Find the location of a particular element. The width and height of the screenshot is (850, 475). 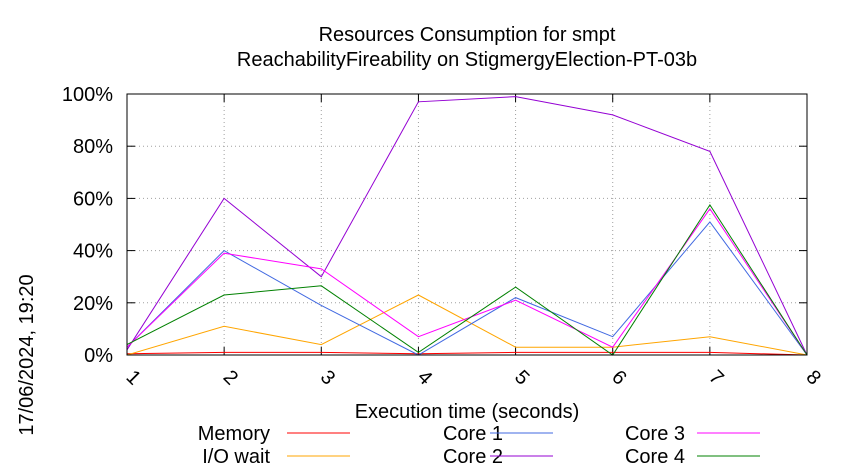

chart-title: Resources Consumption for smpt is located at coordinates (467, 35).